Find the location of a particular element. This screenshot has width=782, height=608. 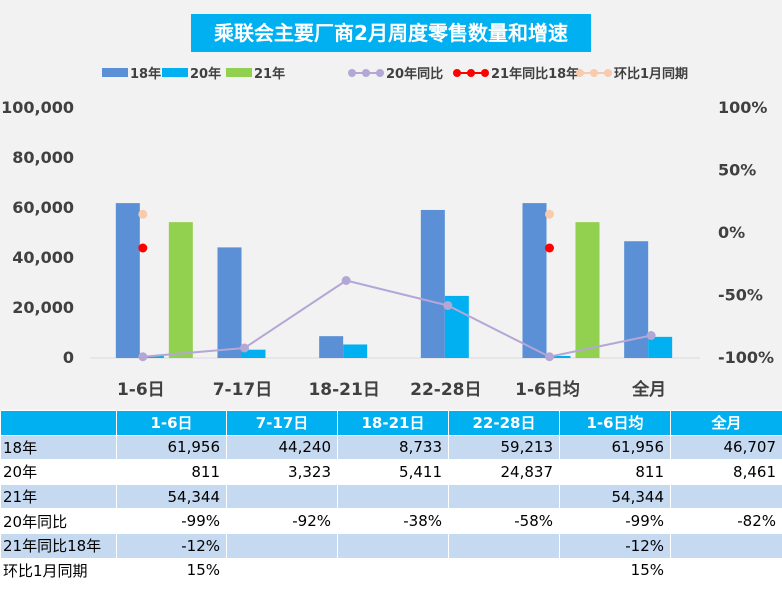

table-row: 环比1月同期 15% 15% is located at coordinates (391, 570).